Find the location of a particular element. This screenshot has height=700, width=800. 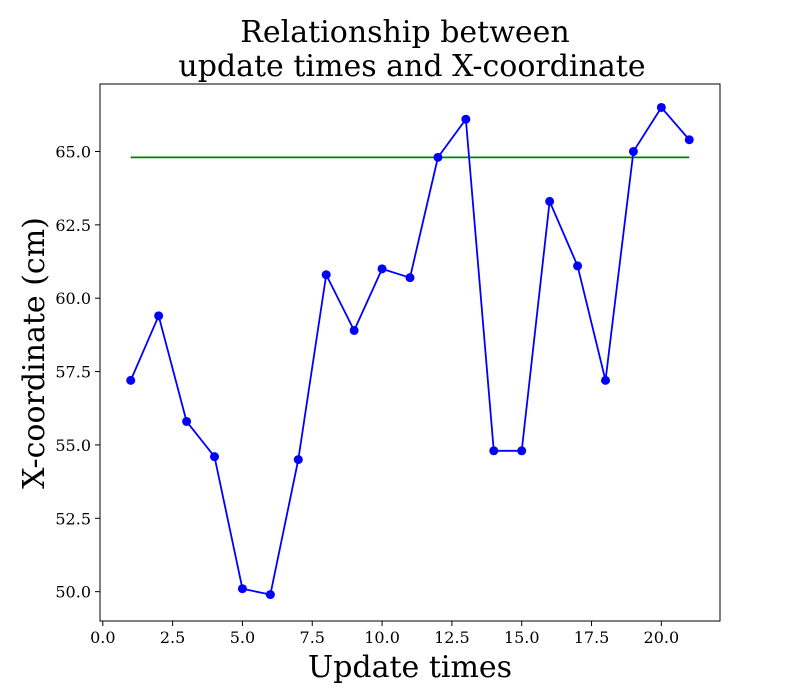

x-tick-label: 10.0 is located at coordinates (382, 637).